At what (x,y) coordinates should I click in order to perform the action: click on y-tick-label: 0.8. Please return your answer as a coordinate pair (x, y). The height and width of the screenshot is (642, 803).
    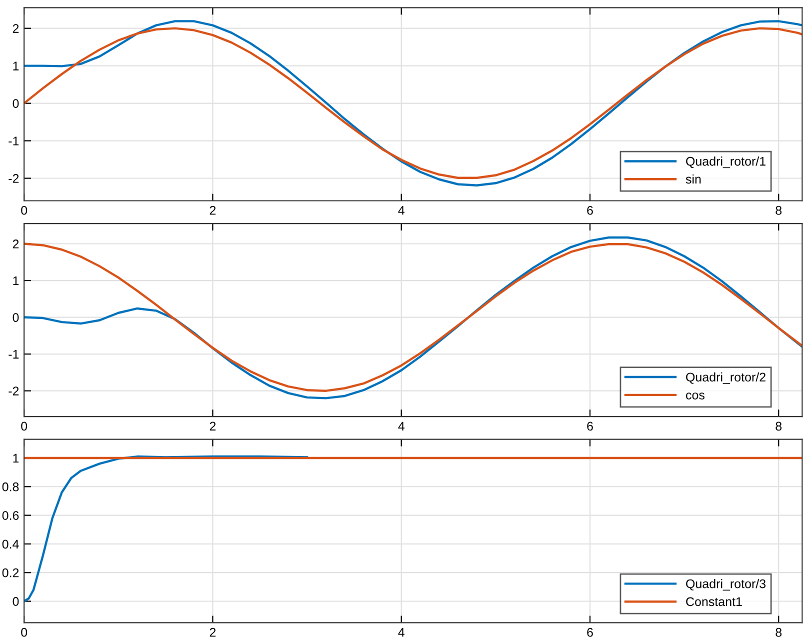
    Looking at the image, I should click on (10, 487).